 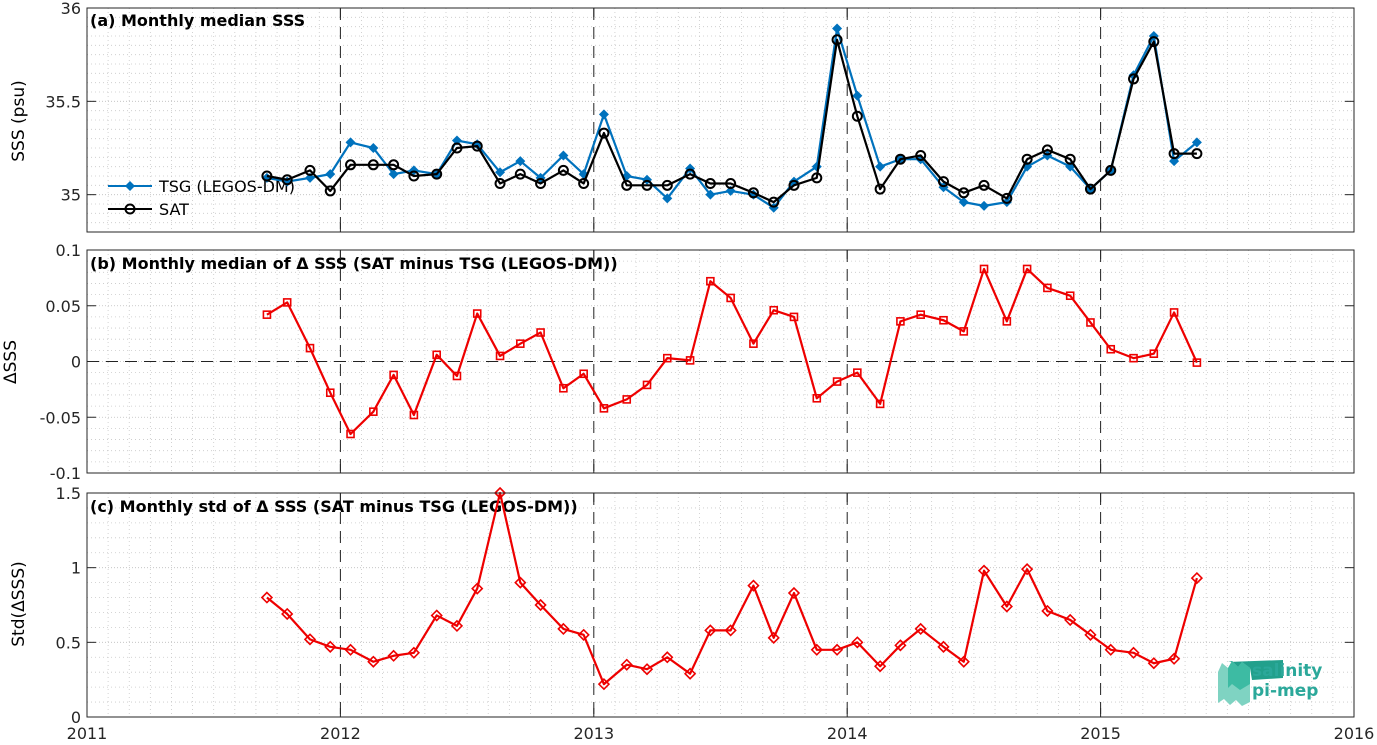 I want to click on salinity-pi-mep-logo: salinity pi-mep, so click(x=1270, y=683).